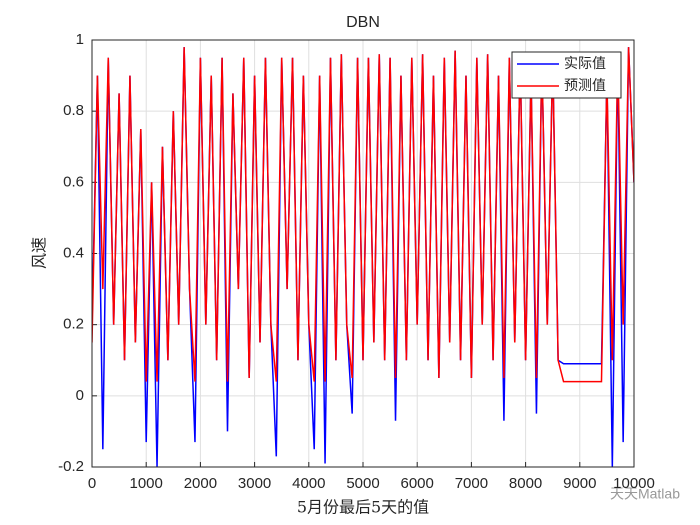 The image size is (700, 525). What do you see at coordinates (363, 507) in the screenshot?
I see `x-axis-label: 5月份最后5天的值` at bounding box center [363, 507].